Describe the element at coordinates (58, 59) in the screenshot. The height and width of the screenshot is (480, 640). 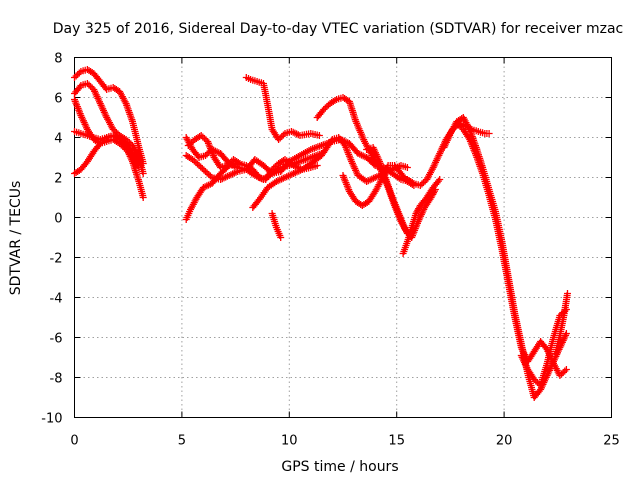
I see `y-tick-label: 8` at that location.